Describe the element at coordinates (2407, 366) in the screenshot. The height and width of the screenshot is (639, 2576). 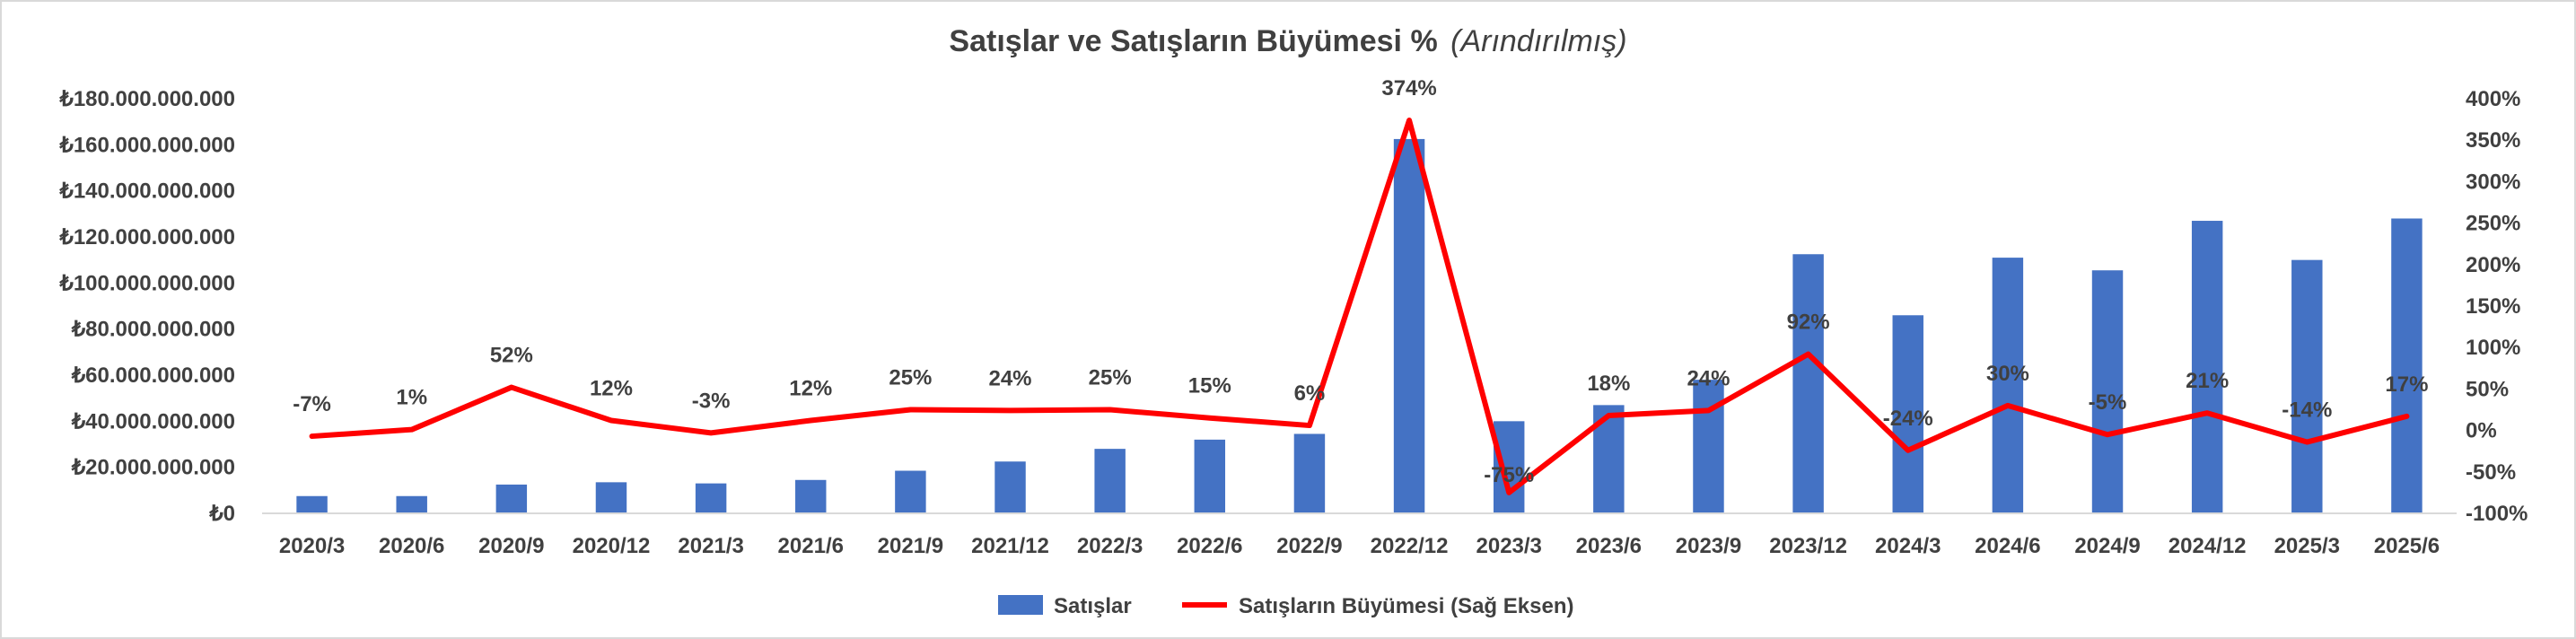
I see `bar-2025/6` at that location.